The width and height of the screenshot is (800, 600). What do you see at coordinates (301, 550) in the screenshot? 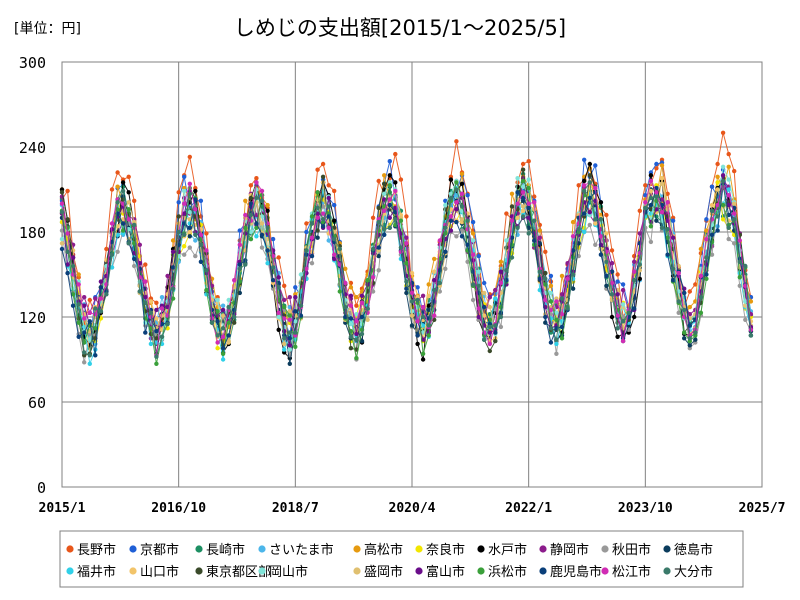
I see `legend-label: さいたま市` at bounding box center [301, 550].